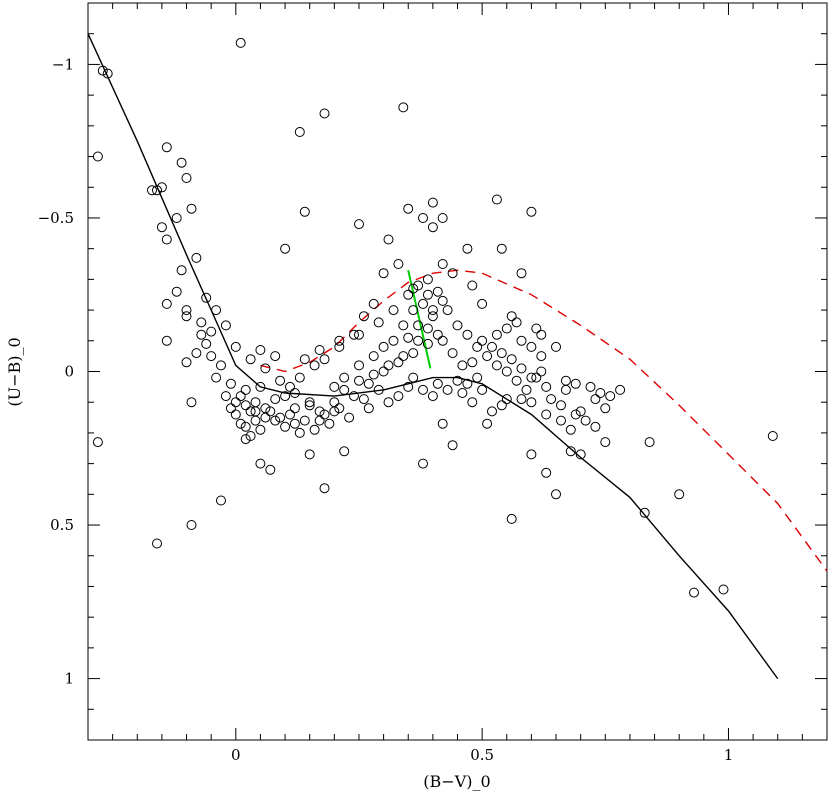 The width and height of the screenshot is (830, 797). Describe the element at coordinates (14, 371) in the screenshot. I see `y-axis-title: (U−B)_0` at that location.